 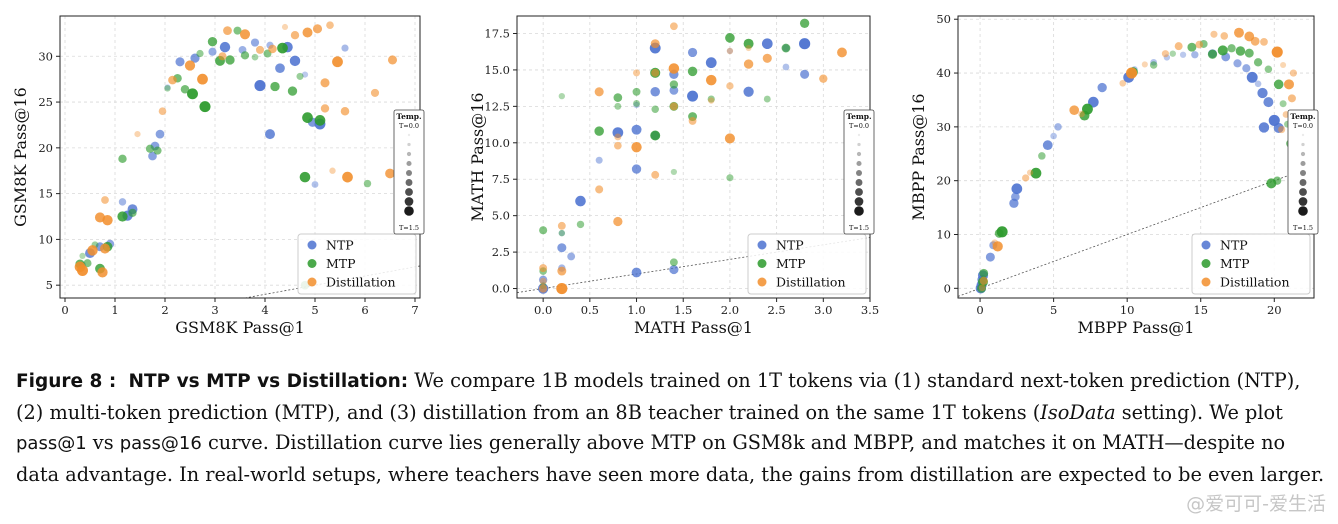 What do you see at coordinates (160, 443) in the screenshot?
I see `caption-pass16: pass@16` at bounding box center [160, 443].